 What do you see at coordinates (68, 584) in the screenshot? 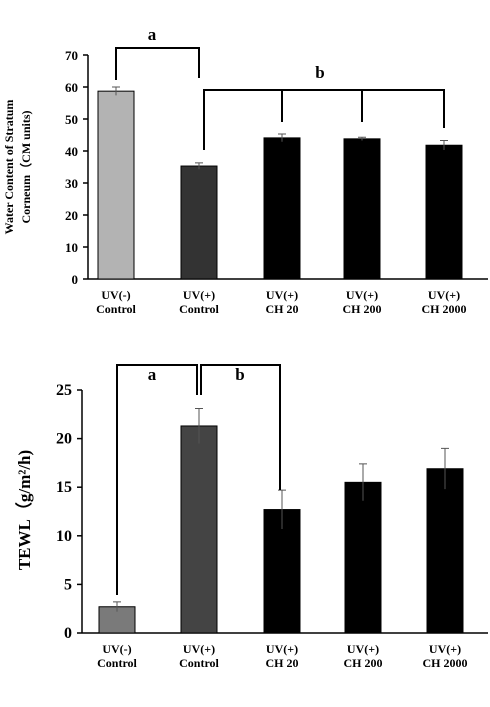
I see `y-tick-label: 5` at bounding box center [68, 584].